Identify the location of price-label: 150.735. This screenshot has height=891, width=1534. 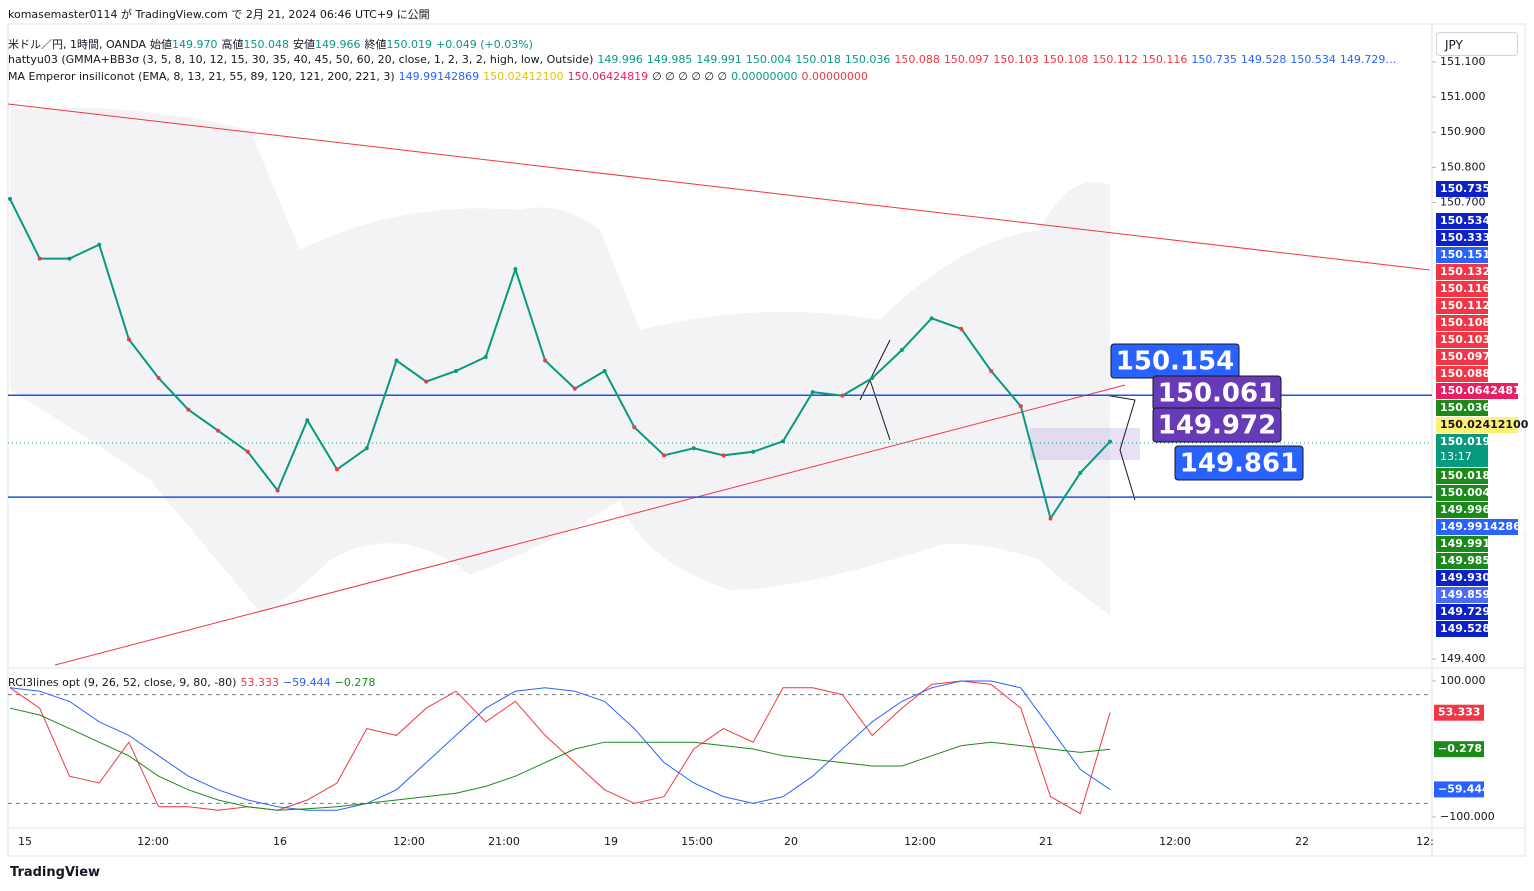
(1465, 188).